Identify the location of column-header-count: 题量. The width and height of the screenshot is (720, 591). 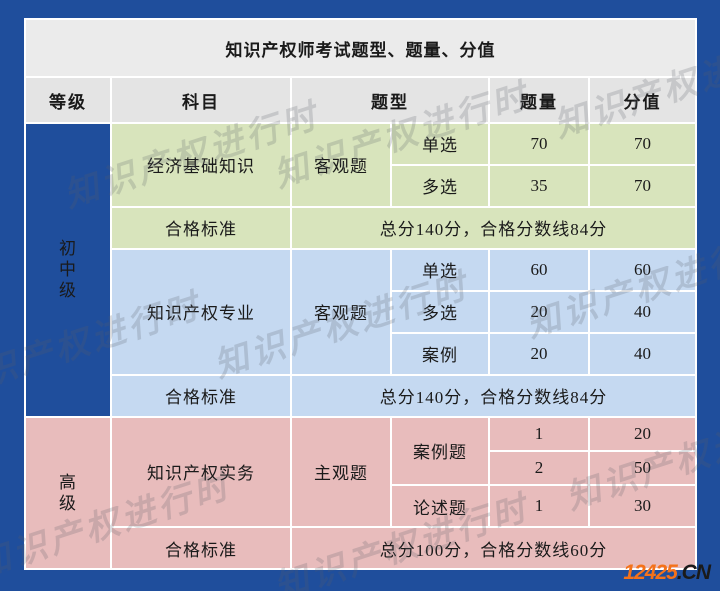
(539, 100).